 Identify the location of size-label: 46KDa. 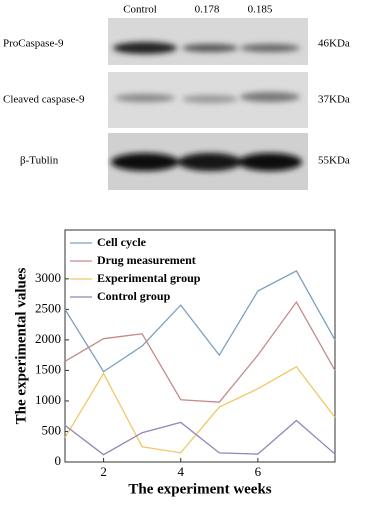
(334, 44).